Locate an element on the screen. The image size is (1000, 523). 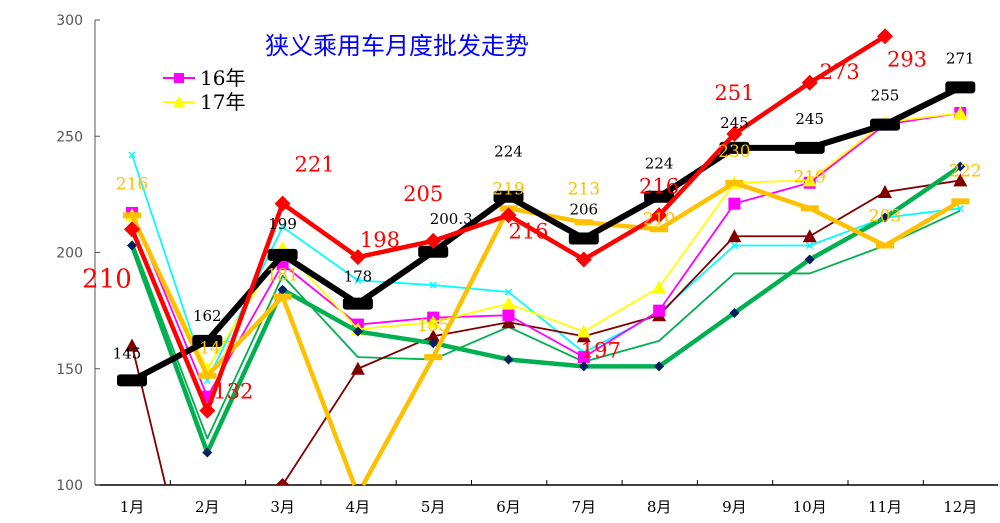
data-label: 251 is located at coordinates (734, 93).